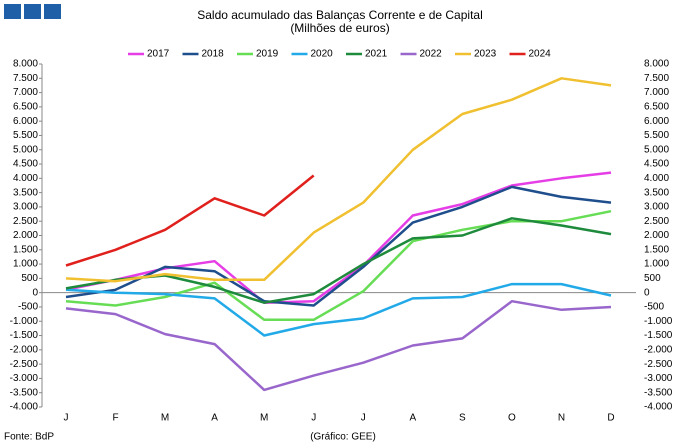  I want to click on y-tick-label: 500, so click(29, 278).